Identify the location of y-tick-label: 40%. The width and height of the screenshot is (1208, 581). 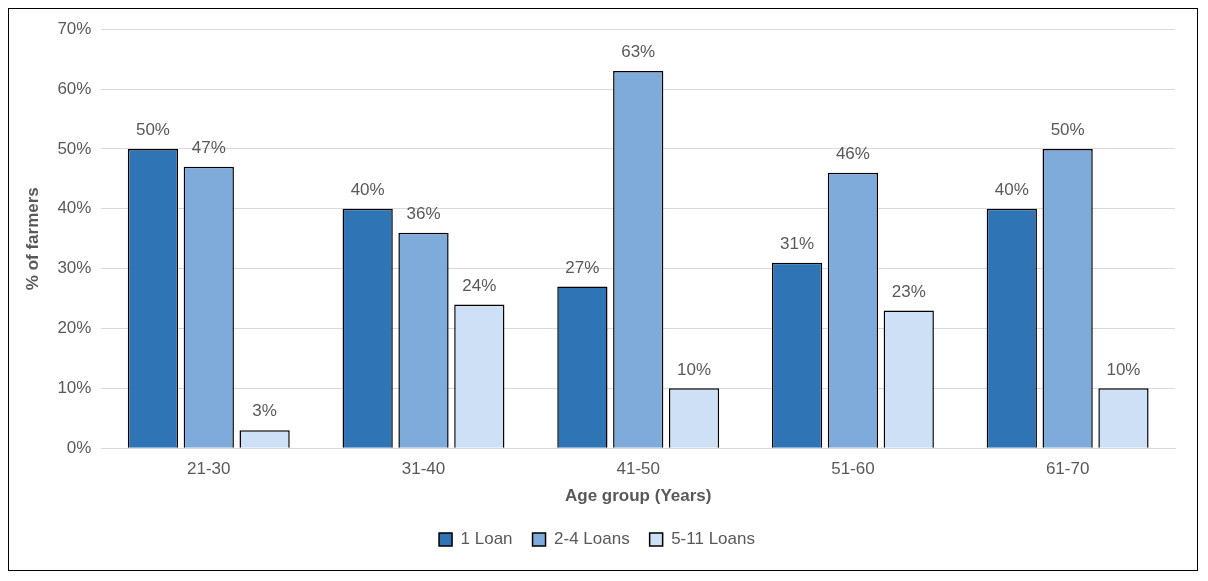
(74, 208).